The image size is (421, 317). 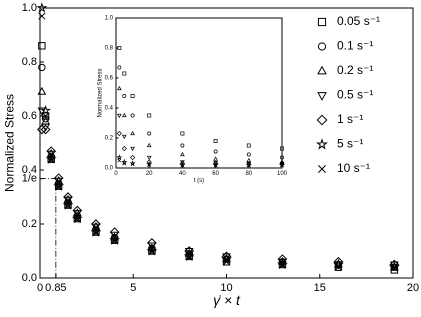 I want to click on legend-label: 0.1 s⁻¹, so click(x=355, y=46).